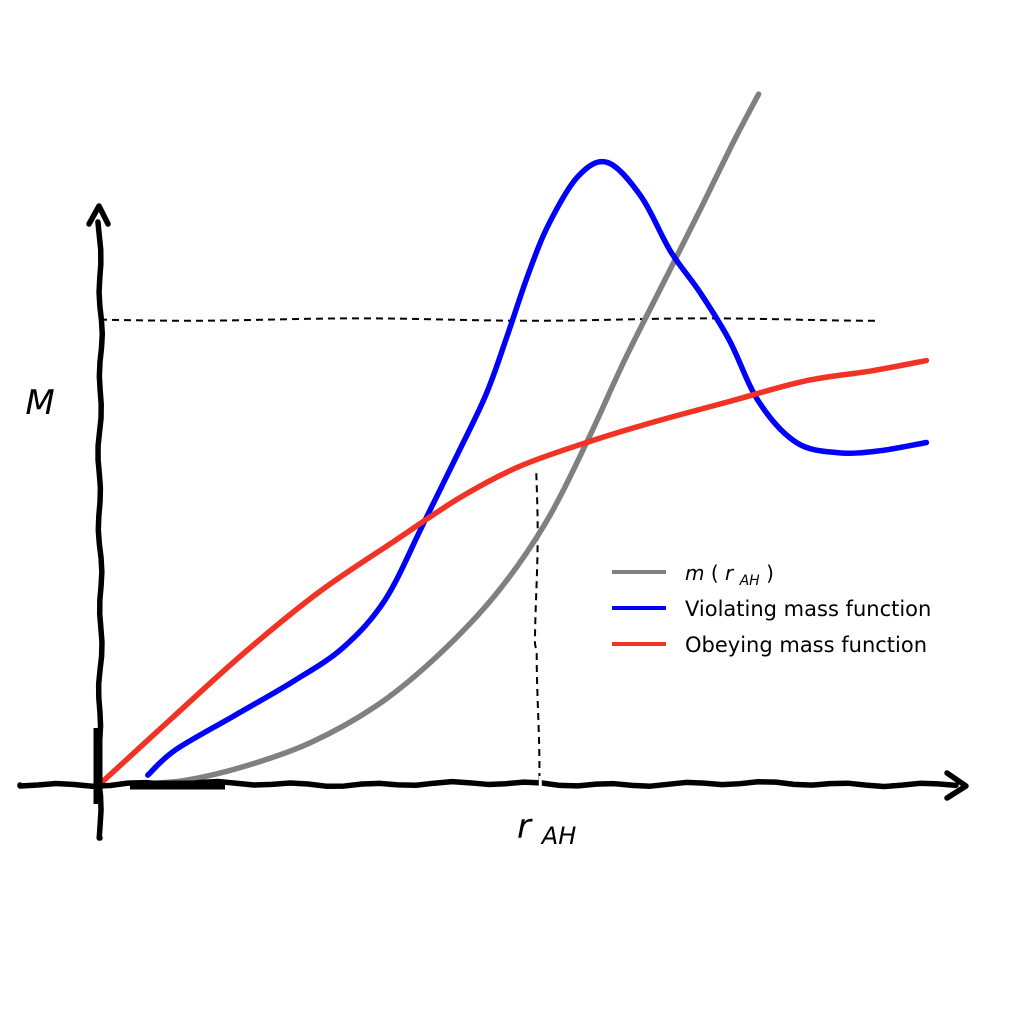  I want to click on legend-label-m: m, so click(694, 573).